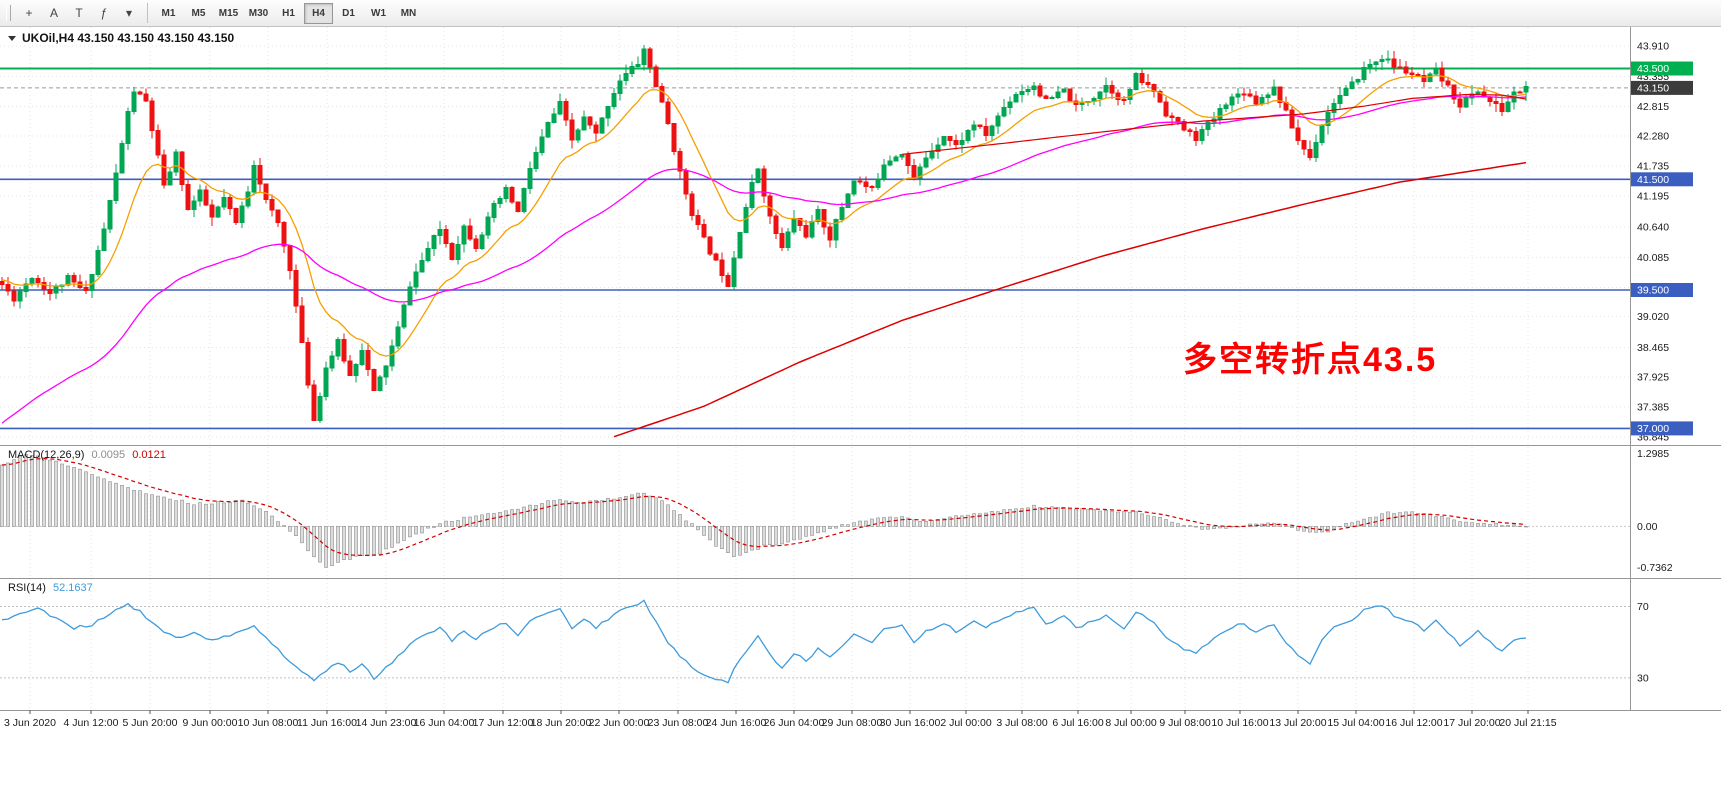 The width and height of the screenshot is (1721, 793). What do you see at coordinates (87, 455) in the screenshot?
I see `macd-indicator-label: MACD(12,26,9) 0.0095 0.0121` at bounding box center [87, 455].